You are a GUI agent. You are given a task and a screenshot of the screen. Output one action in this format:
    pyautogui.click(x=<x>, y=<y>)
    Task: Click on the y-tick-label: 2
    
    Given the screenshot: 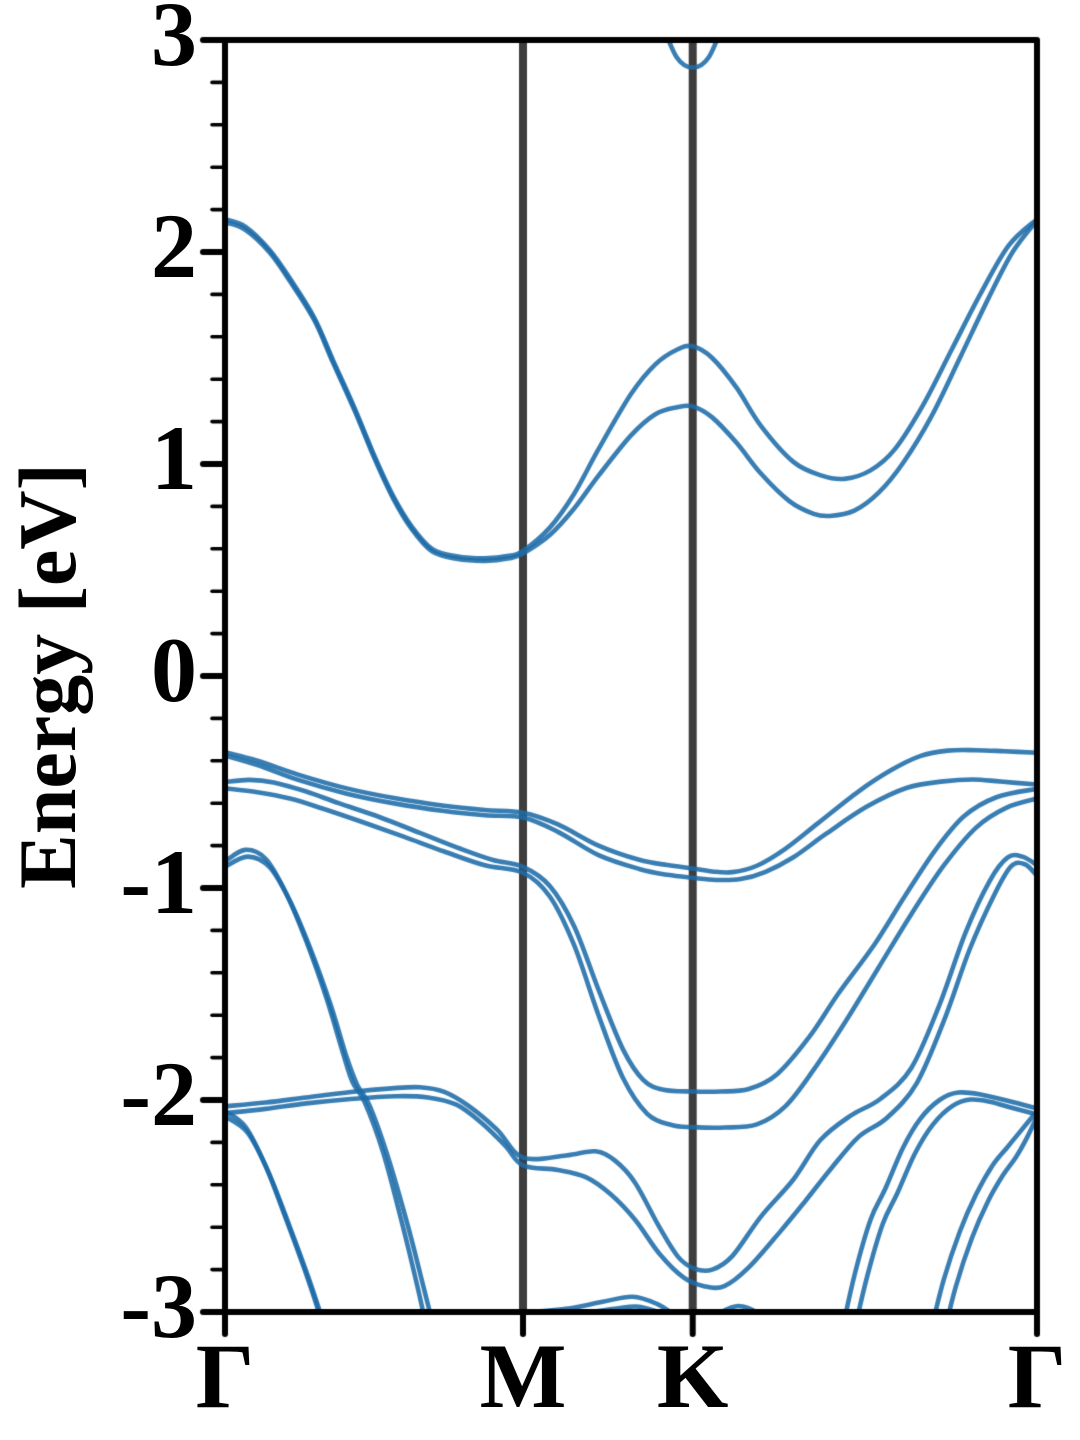 What is the action you would take?
    pyautogui.click(x=174, y=246)
    